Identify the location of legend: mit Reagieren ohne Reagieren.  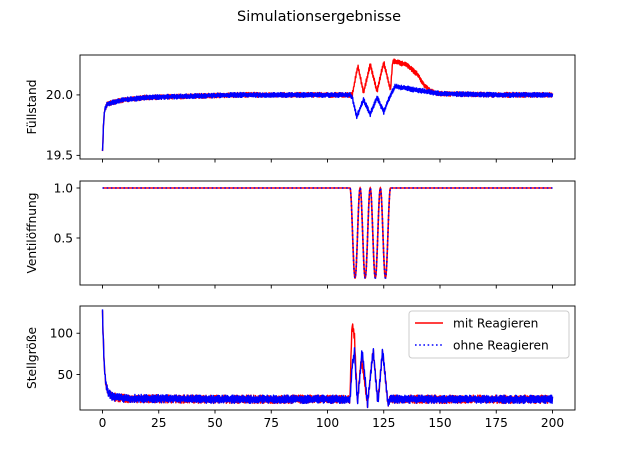
(489, 334).